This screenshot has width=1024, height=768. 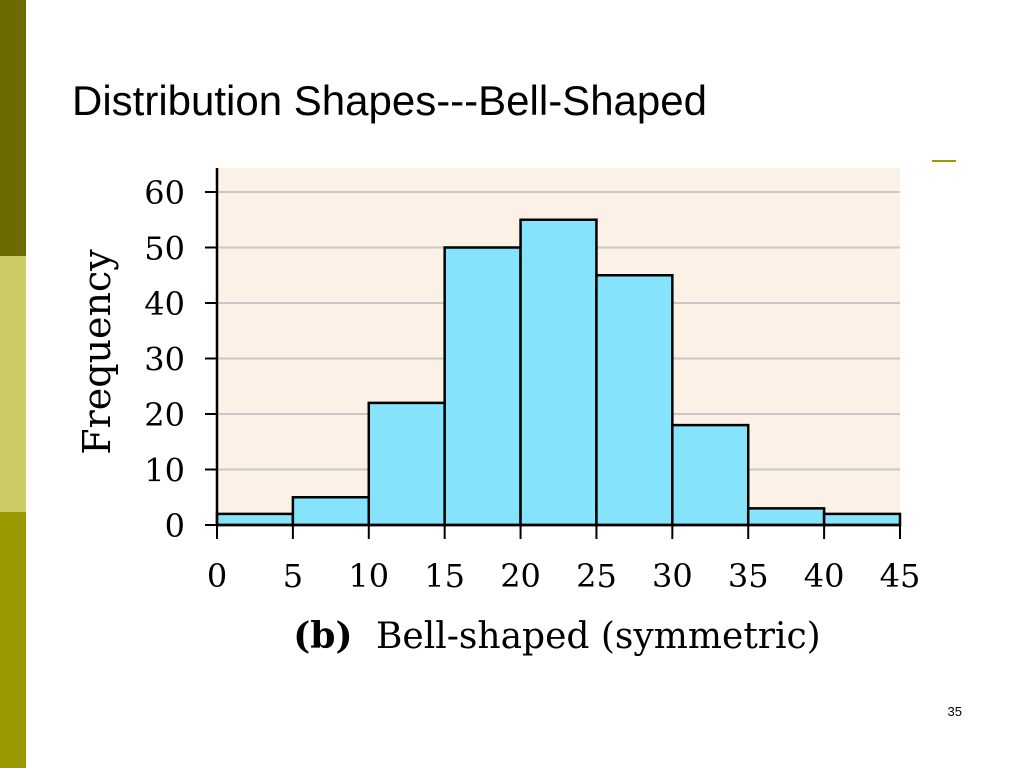 I want to click on caption-bold: (b), so click(x=322, y=636).